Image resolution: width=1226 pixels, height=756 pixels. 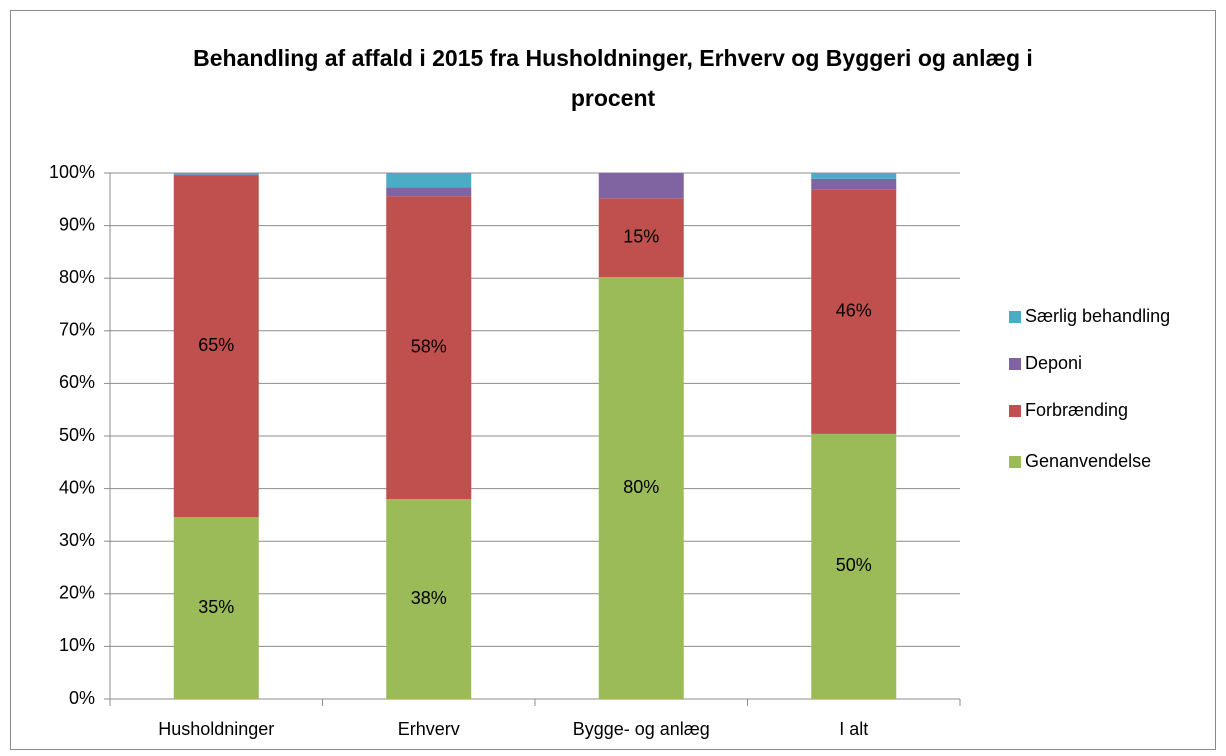 What do you see at coordinates (77, 487) in the screenshot?
I see `y-tick-label: 40%` at bounding box center [77, 487].